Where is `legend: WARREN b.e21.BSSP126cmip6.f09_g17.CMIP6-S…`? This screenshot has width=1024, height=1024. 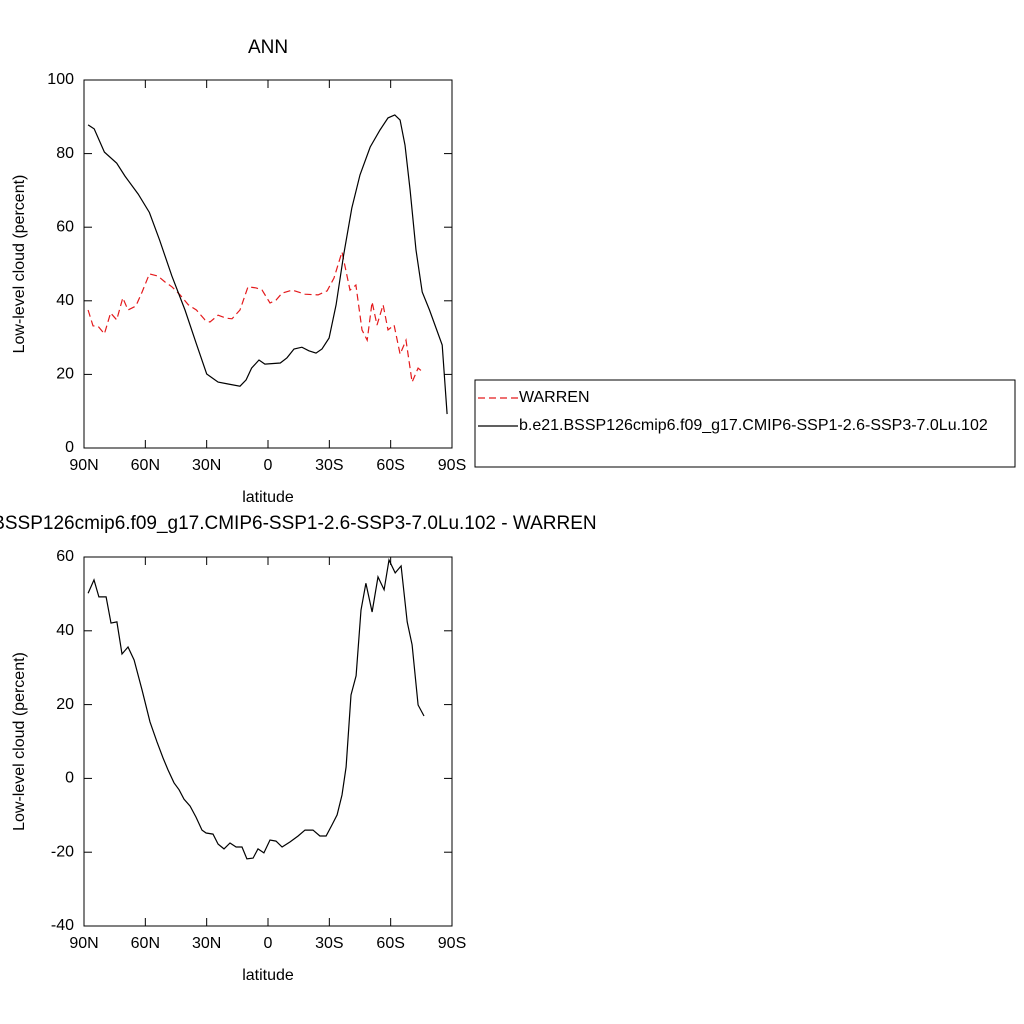 legend: WARREN b.e21.BSSP126cmip6.f09_g17.CMIP6-S… is located at coordinates (745, 423).